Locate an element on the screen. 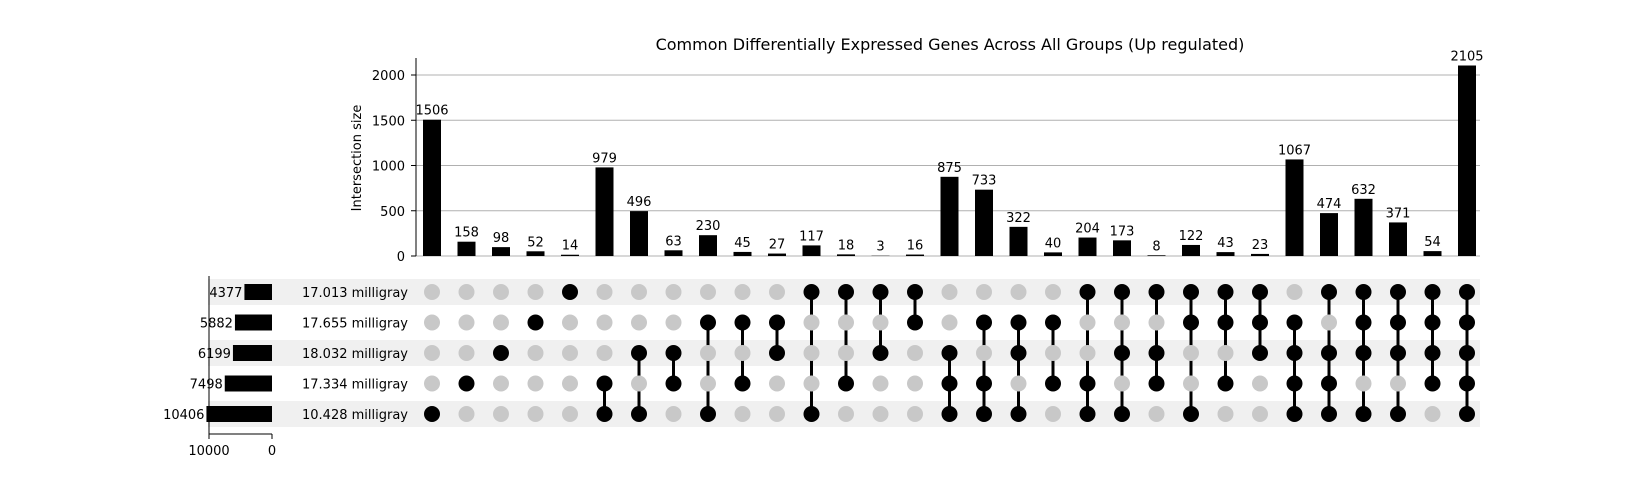 This screenshot has width=1644, height=488. y-axis-label: Intersection size is located at coordinates (357, 158).